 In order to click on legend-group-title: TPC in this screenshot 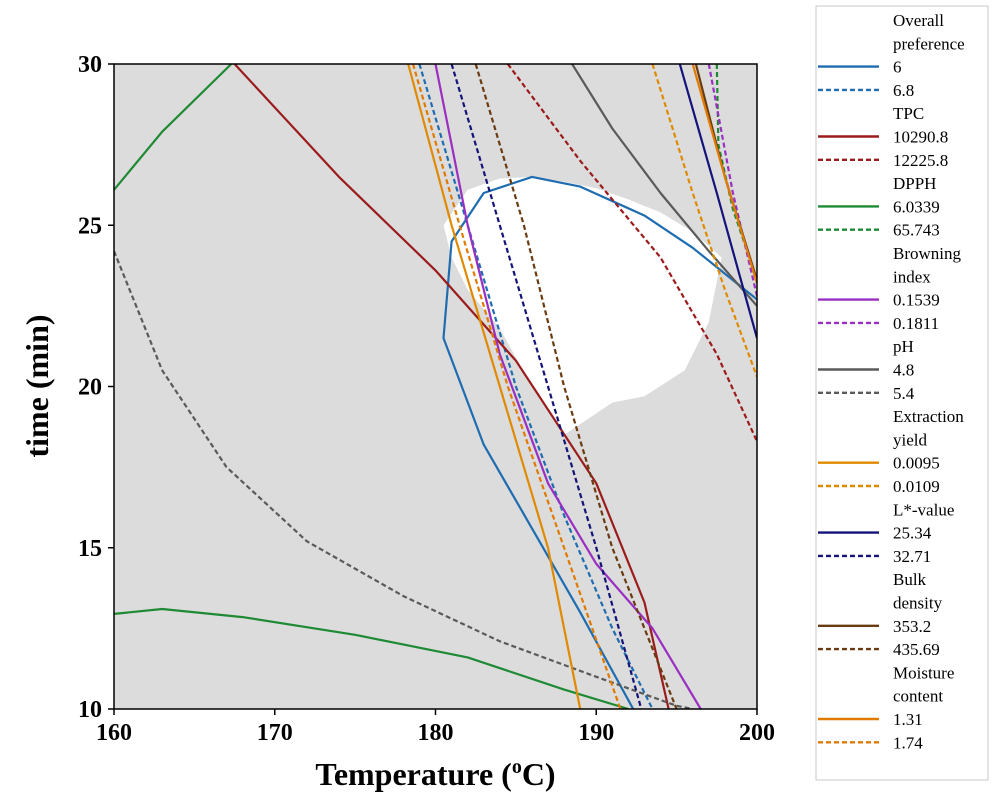, I will do `click(908, 113)`.